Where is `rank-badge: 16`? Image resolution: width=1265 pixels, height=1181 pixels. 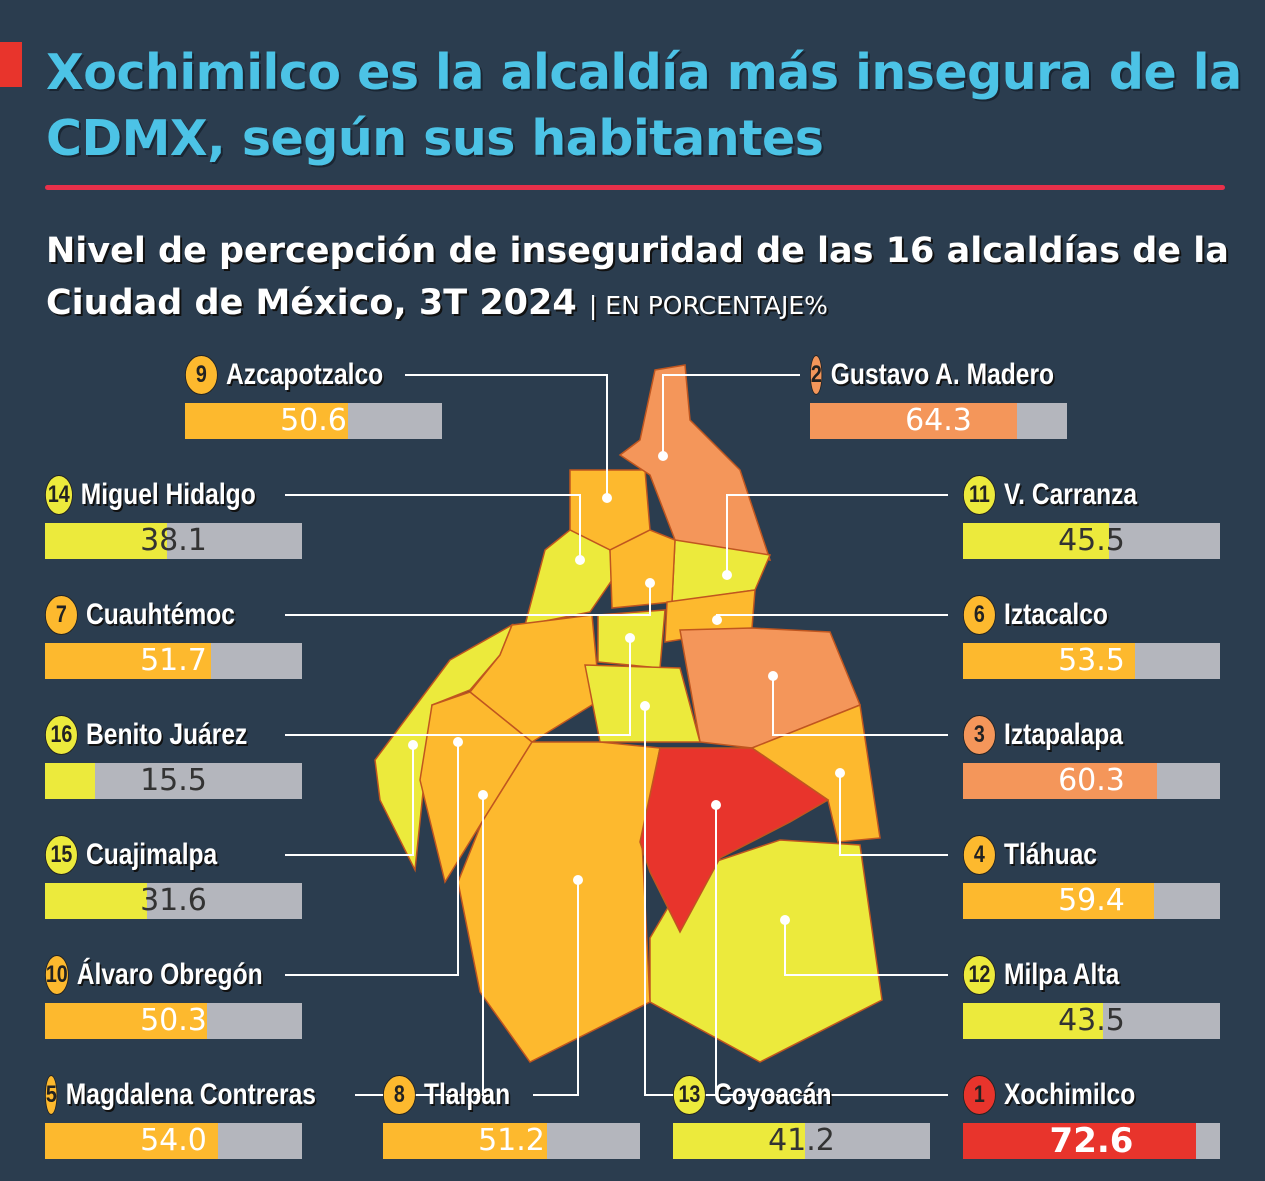 rank-badge: 16 is located at coordinates (61, 735).